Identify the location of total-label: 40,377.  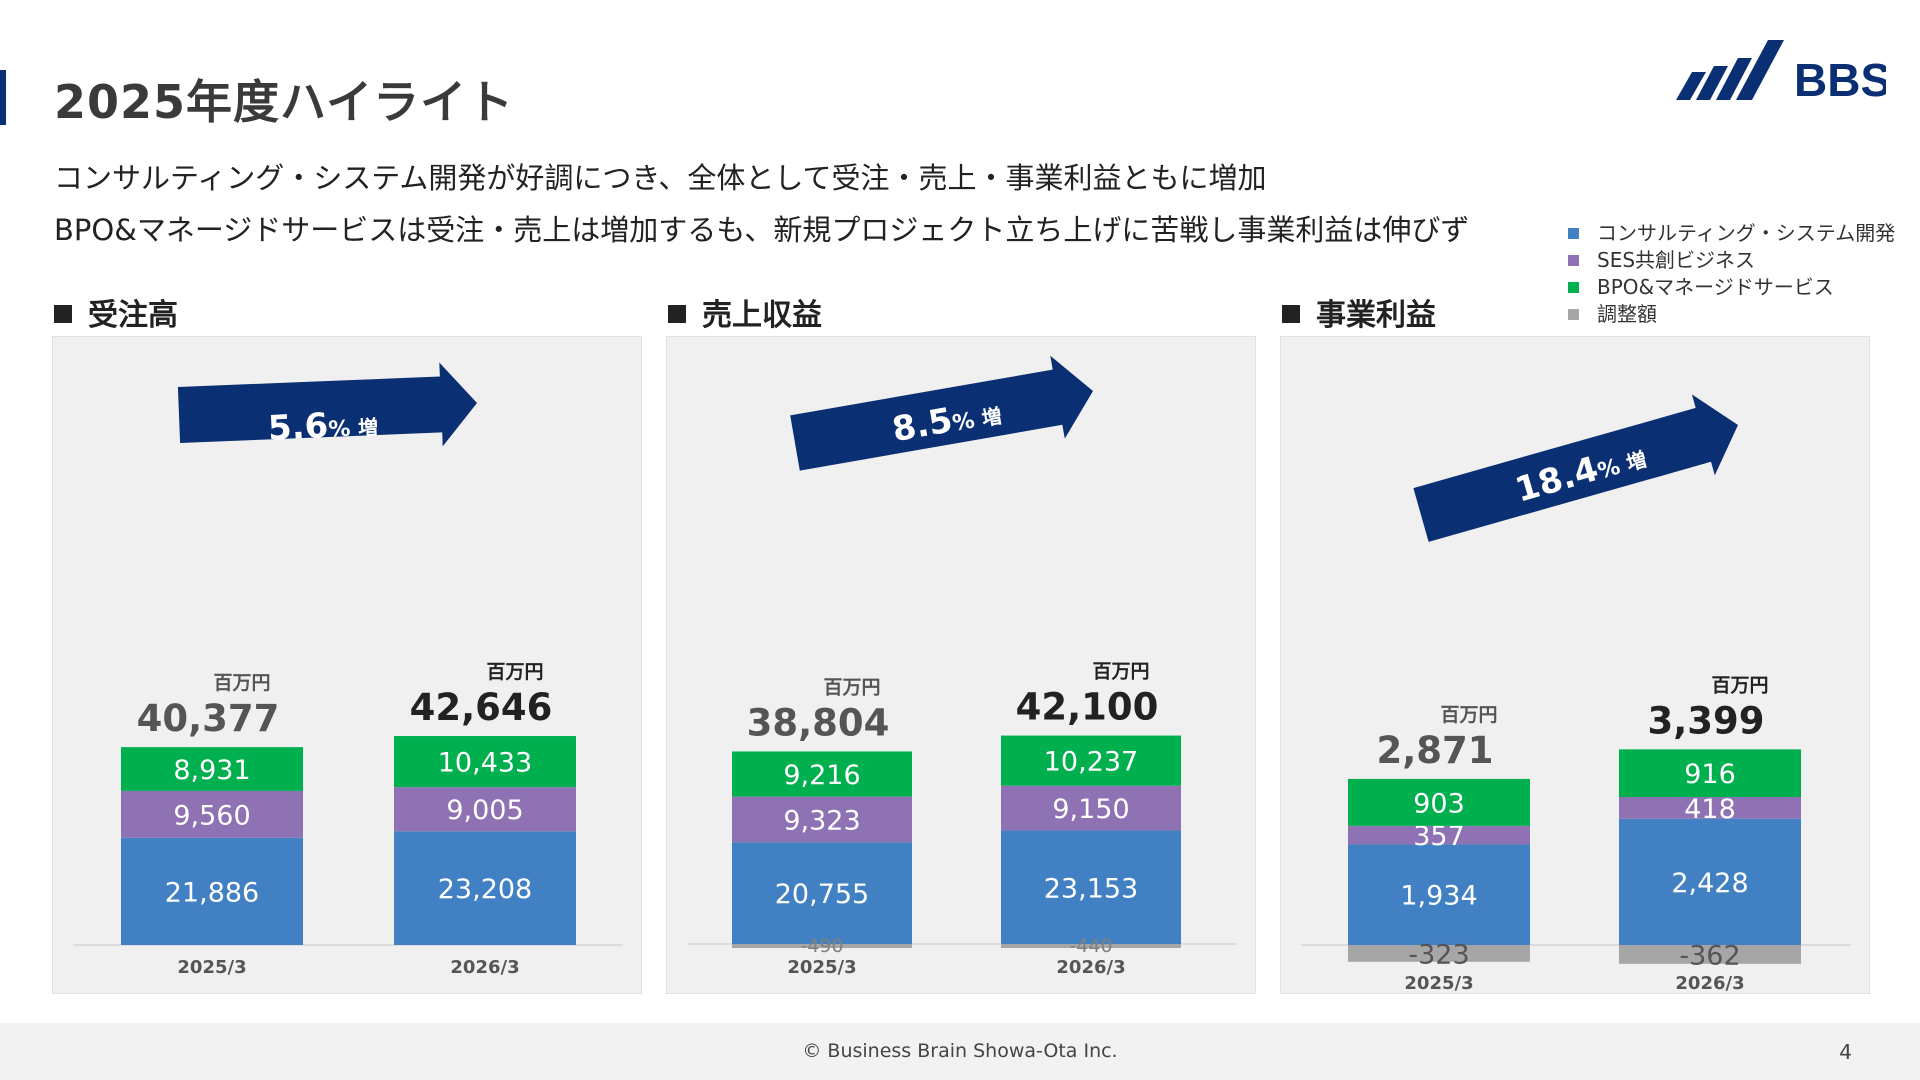
(208, 718).